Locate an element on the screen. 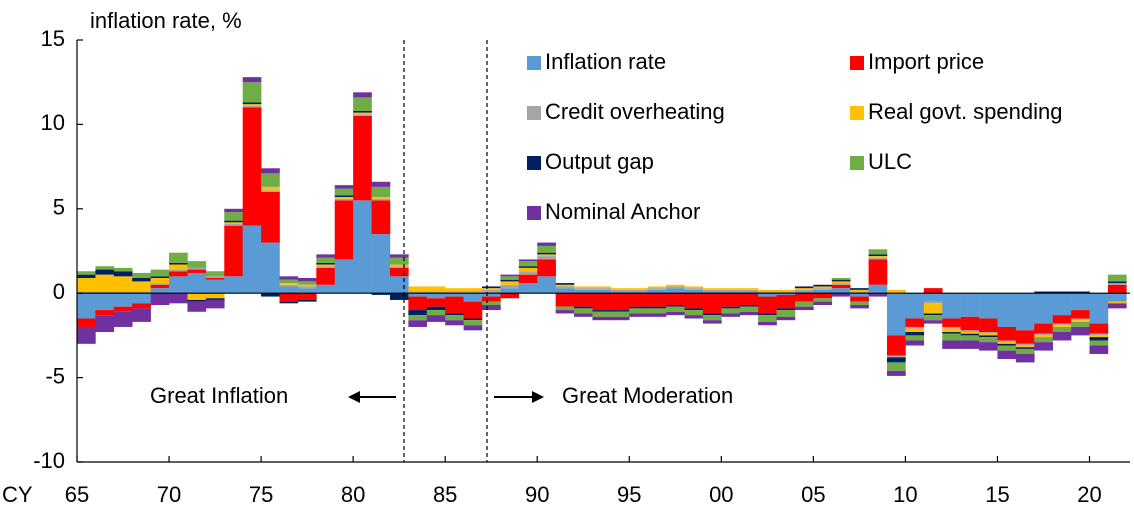 The width and height of the screenshot is (1134, 516). x-axis-title: CY is located at coordinates (17, 494).